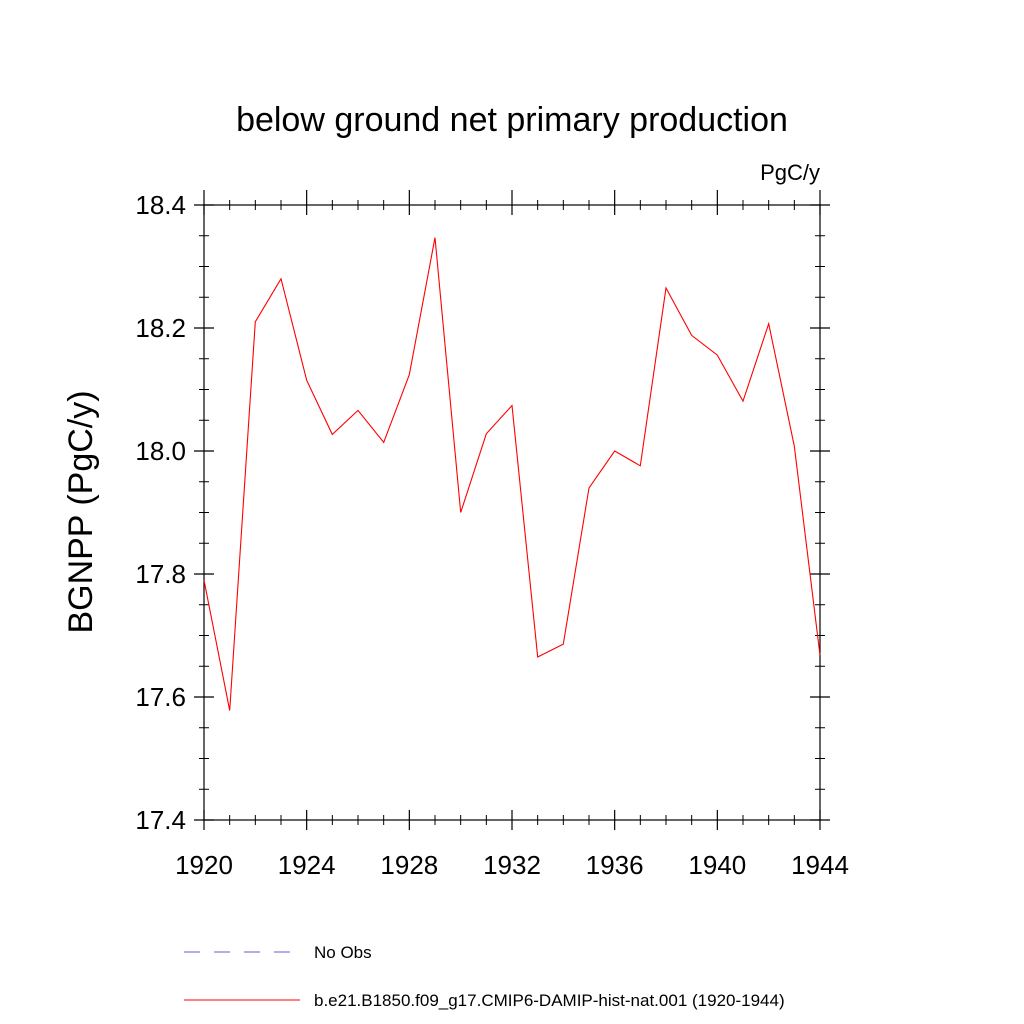  I want to click on x-tick-label: 1920, so click(204, 865).